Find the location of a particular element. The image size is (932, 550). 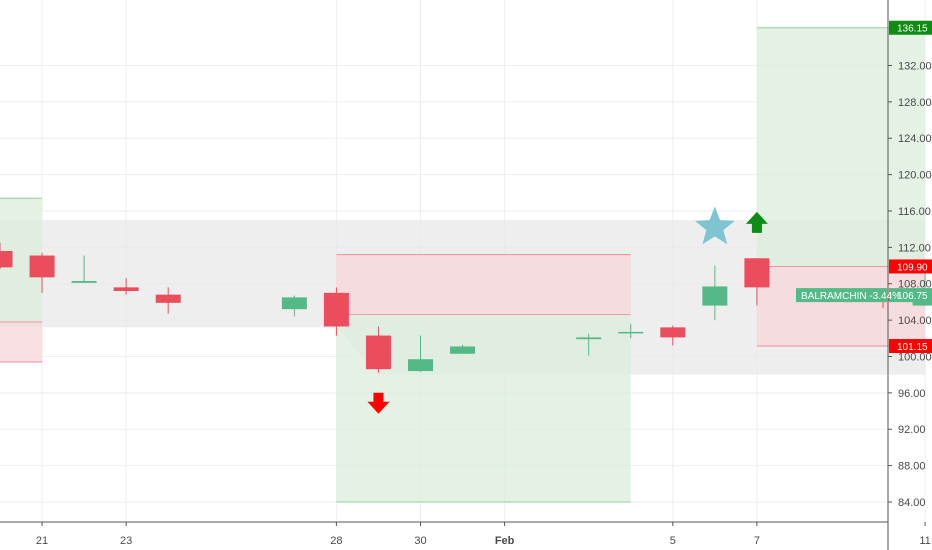

price-badge-label: 136.15 is located at coordinates (912, 29).